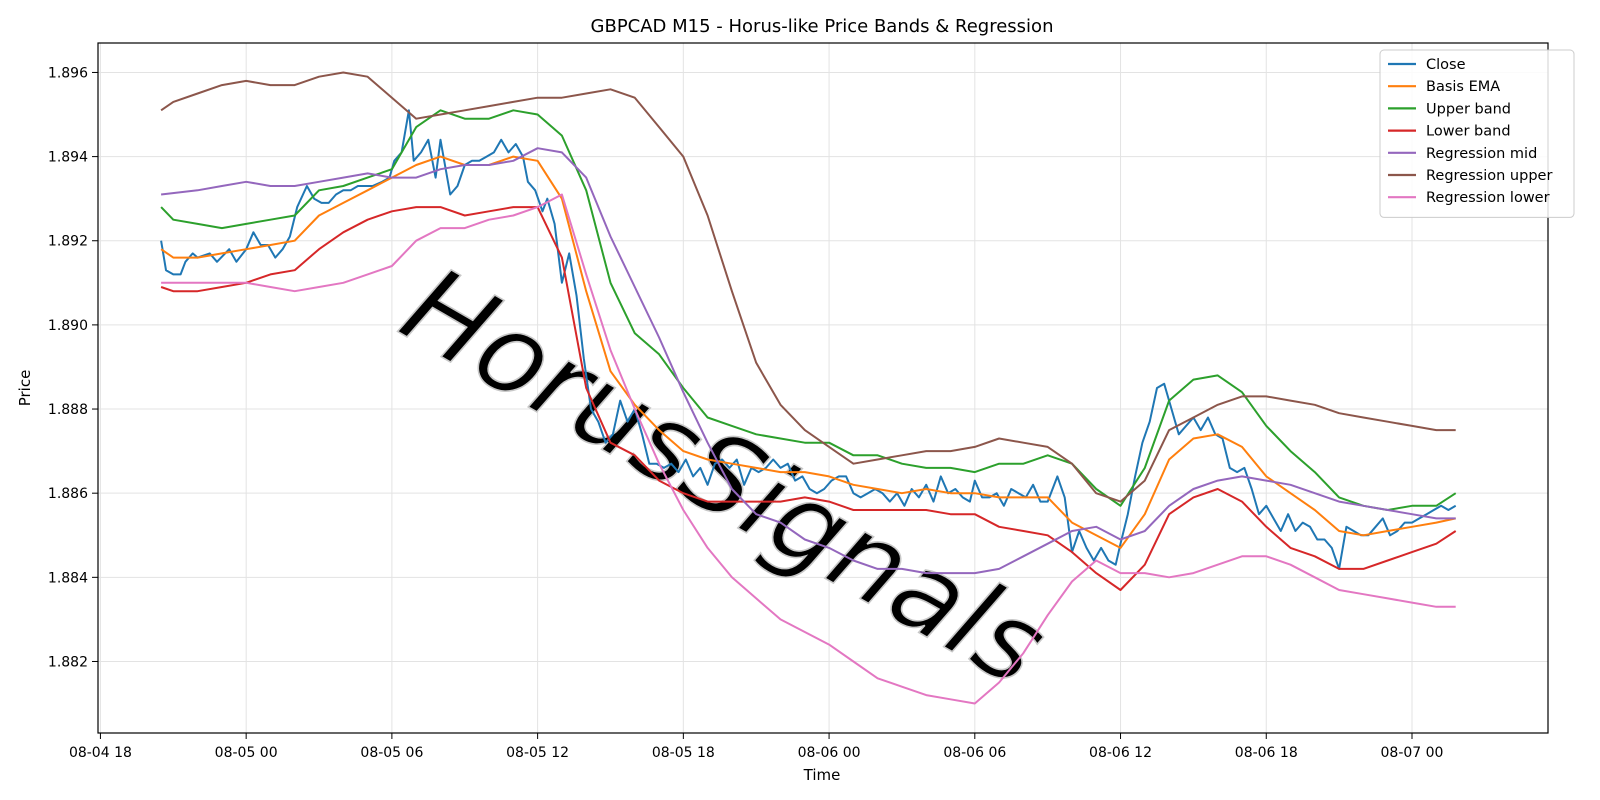 The image size is (1600, 800). Describe the element at coordinates (1463, 87) in the screenshot. I see `legend-label: Basis EMA` at that location.